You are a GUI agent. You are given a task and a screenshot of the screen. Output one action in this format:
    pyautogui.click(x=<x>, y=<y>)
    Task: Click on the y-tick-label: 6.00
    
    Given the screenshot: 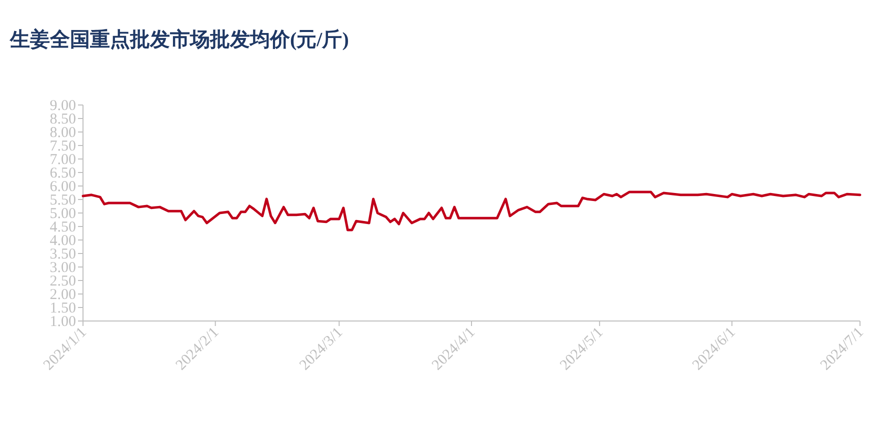 What is the action you would take?
    pyautogui.click(x=63, y=187)
    